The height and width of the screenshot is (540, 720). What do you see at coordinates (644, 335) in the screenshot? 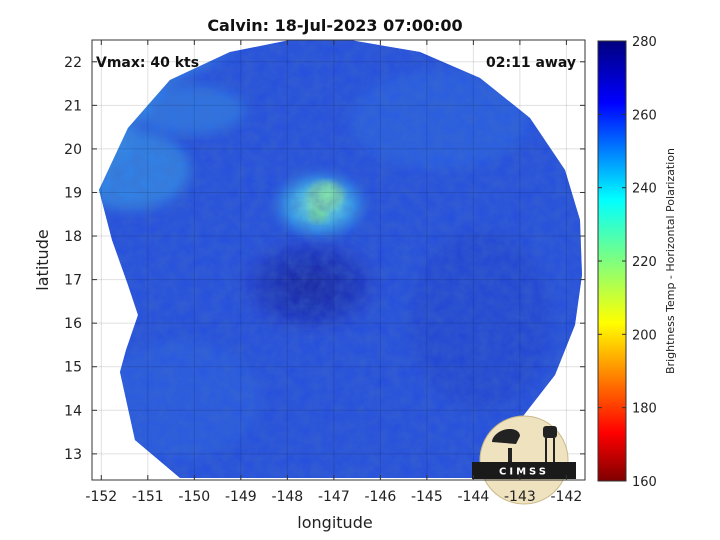
I see `colorbar-tick-label: 200` at bounding box center [644, 335].